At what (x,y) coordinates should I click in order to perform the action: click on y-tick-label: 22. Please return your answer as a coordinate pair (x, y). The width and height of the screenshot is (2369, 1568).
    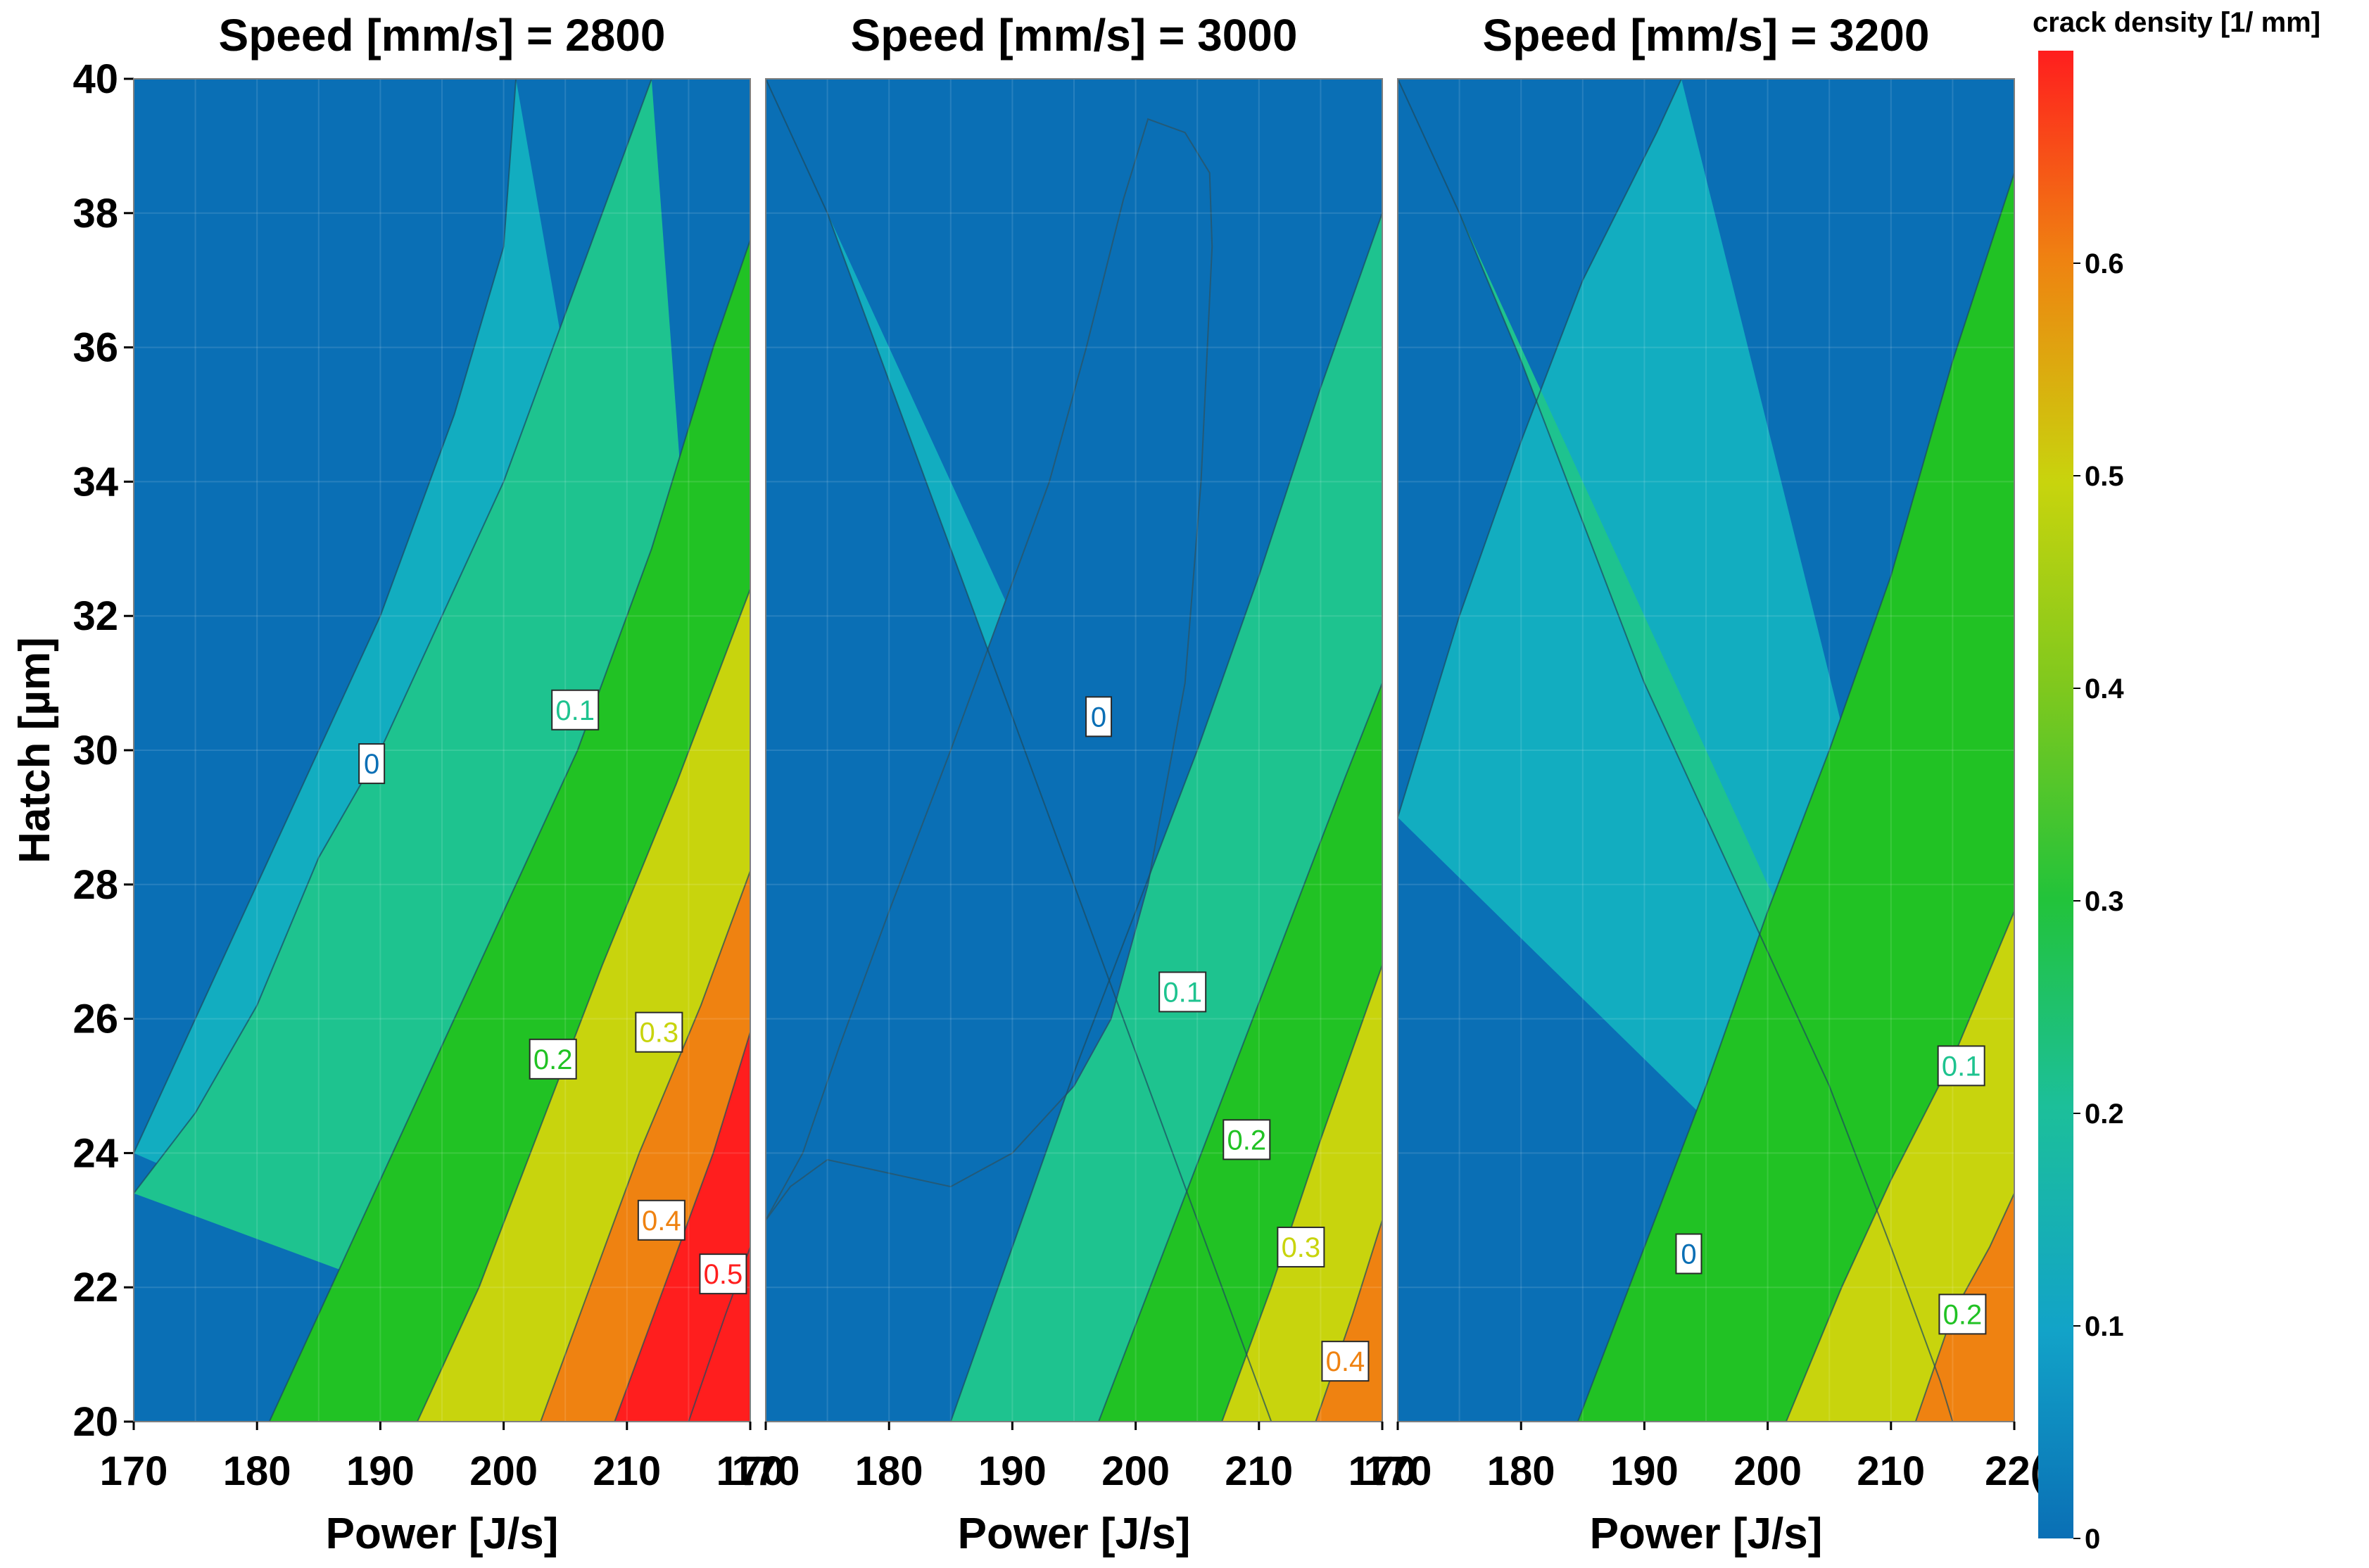
    Looking at the image, I should click on (95, 1287).